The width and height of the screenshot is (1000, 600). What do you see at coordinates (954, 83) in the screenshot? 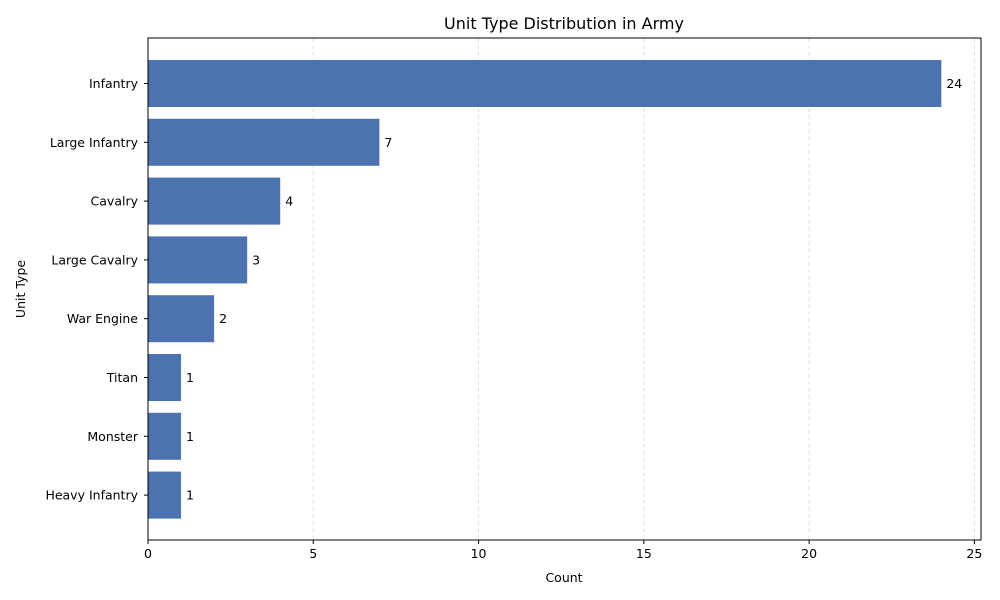
I see `data-label-0: 24` at bounding box center [954, 83].